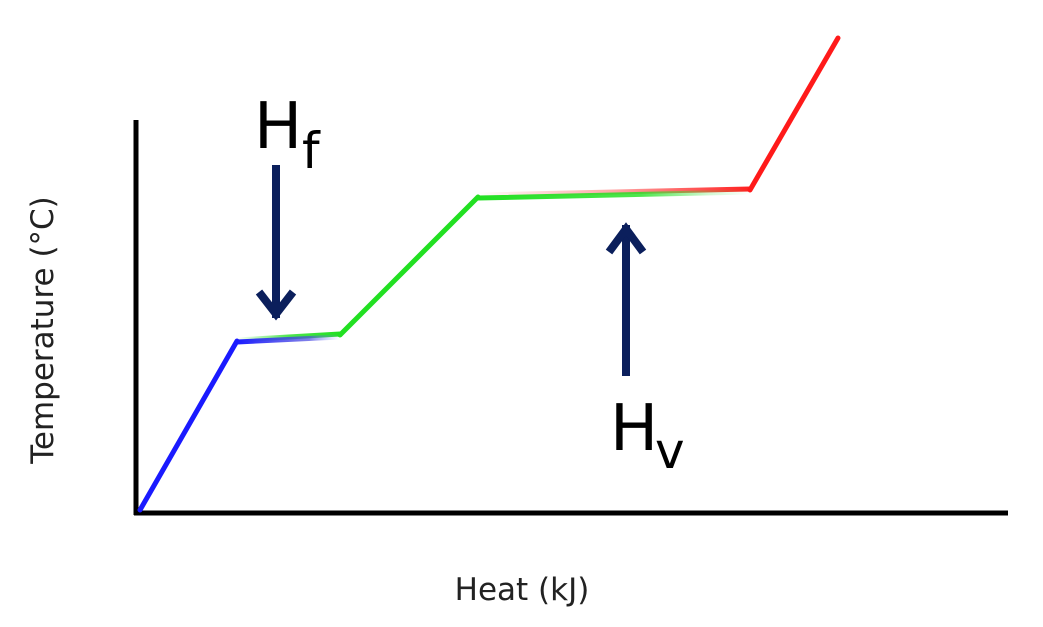 The width and height of the screenshot is (1043, 627). What do you see at coordinates (276, 305) in the screenshot?
I see `hf-arrow-head` at bounding box center [276, 305].